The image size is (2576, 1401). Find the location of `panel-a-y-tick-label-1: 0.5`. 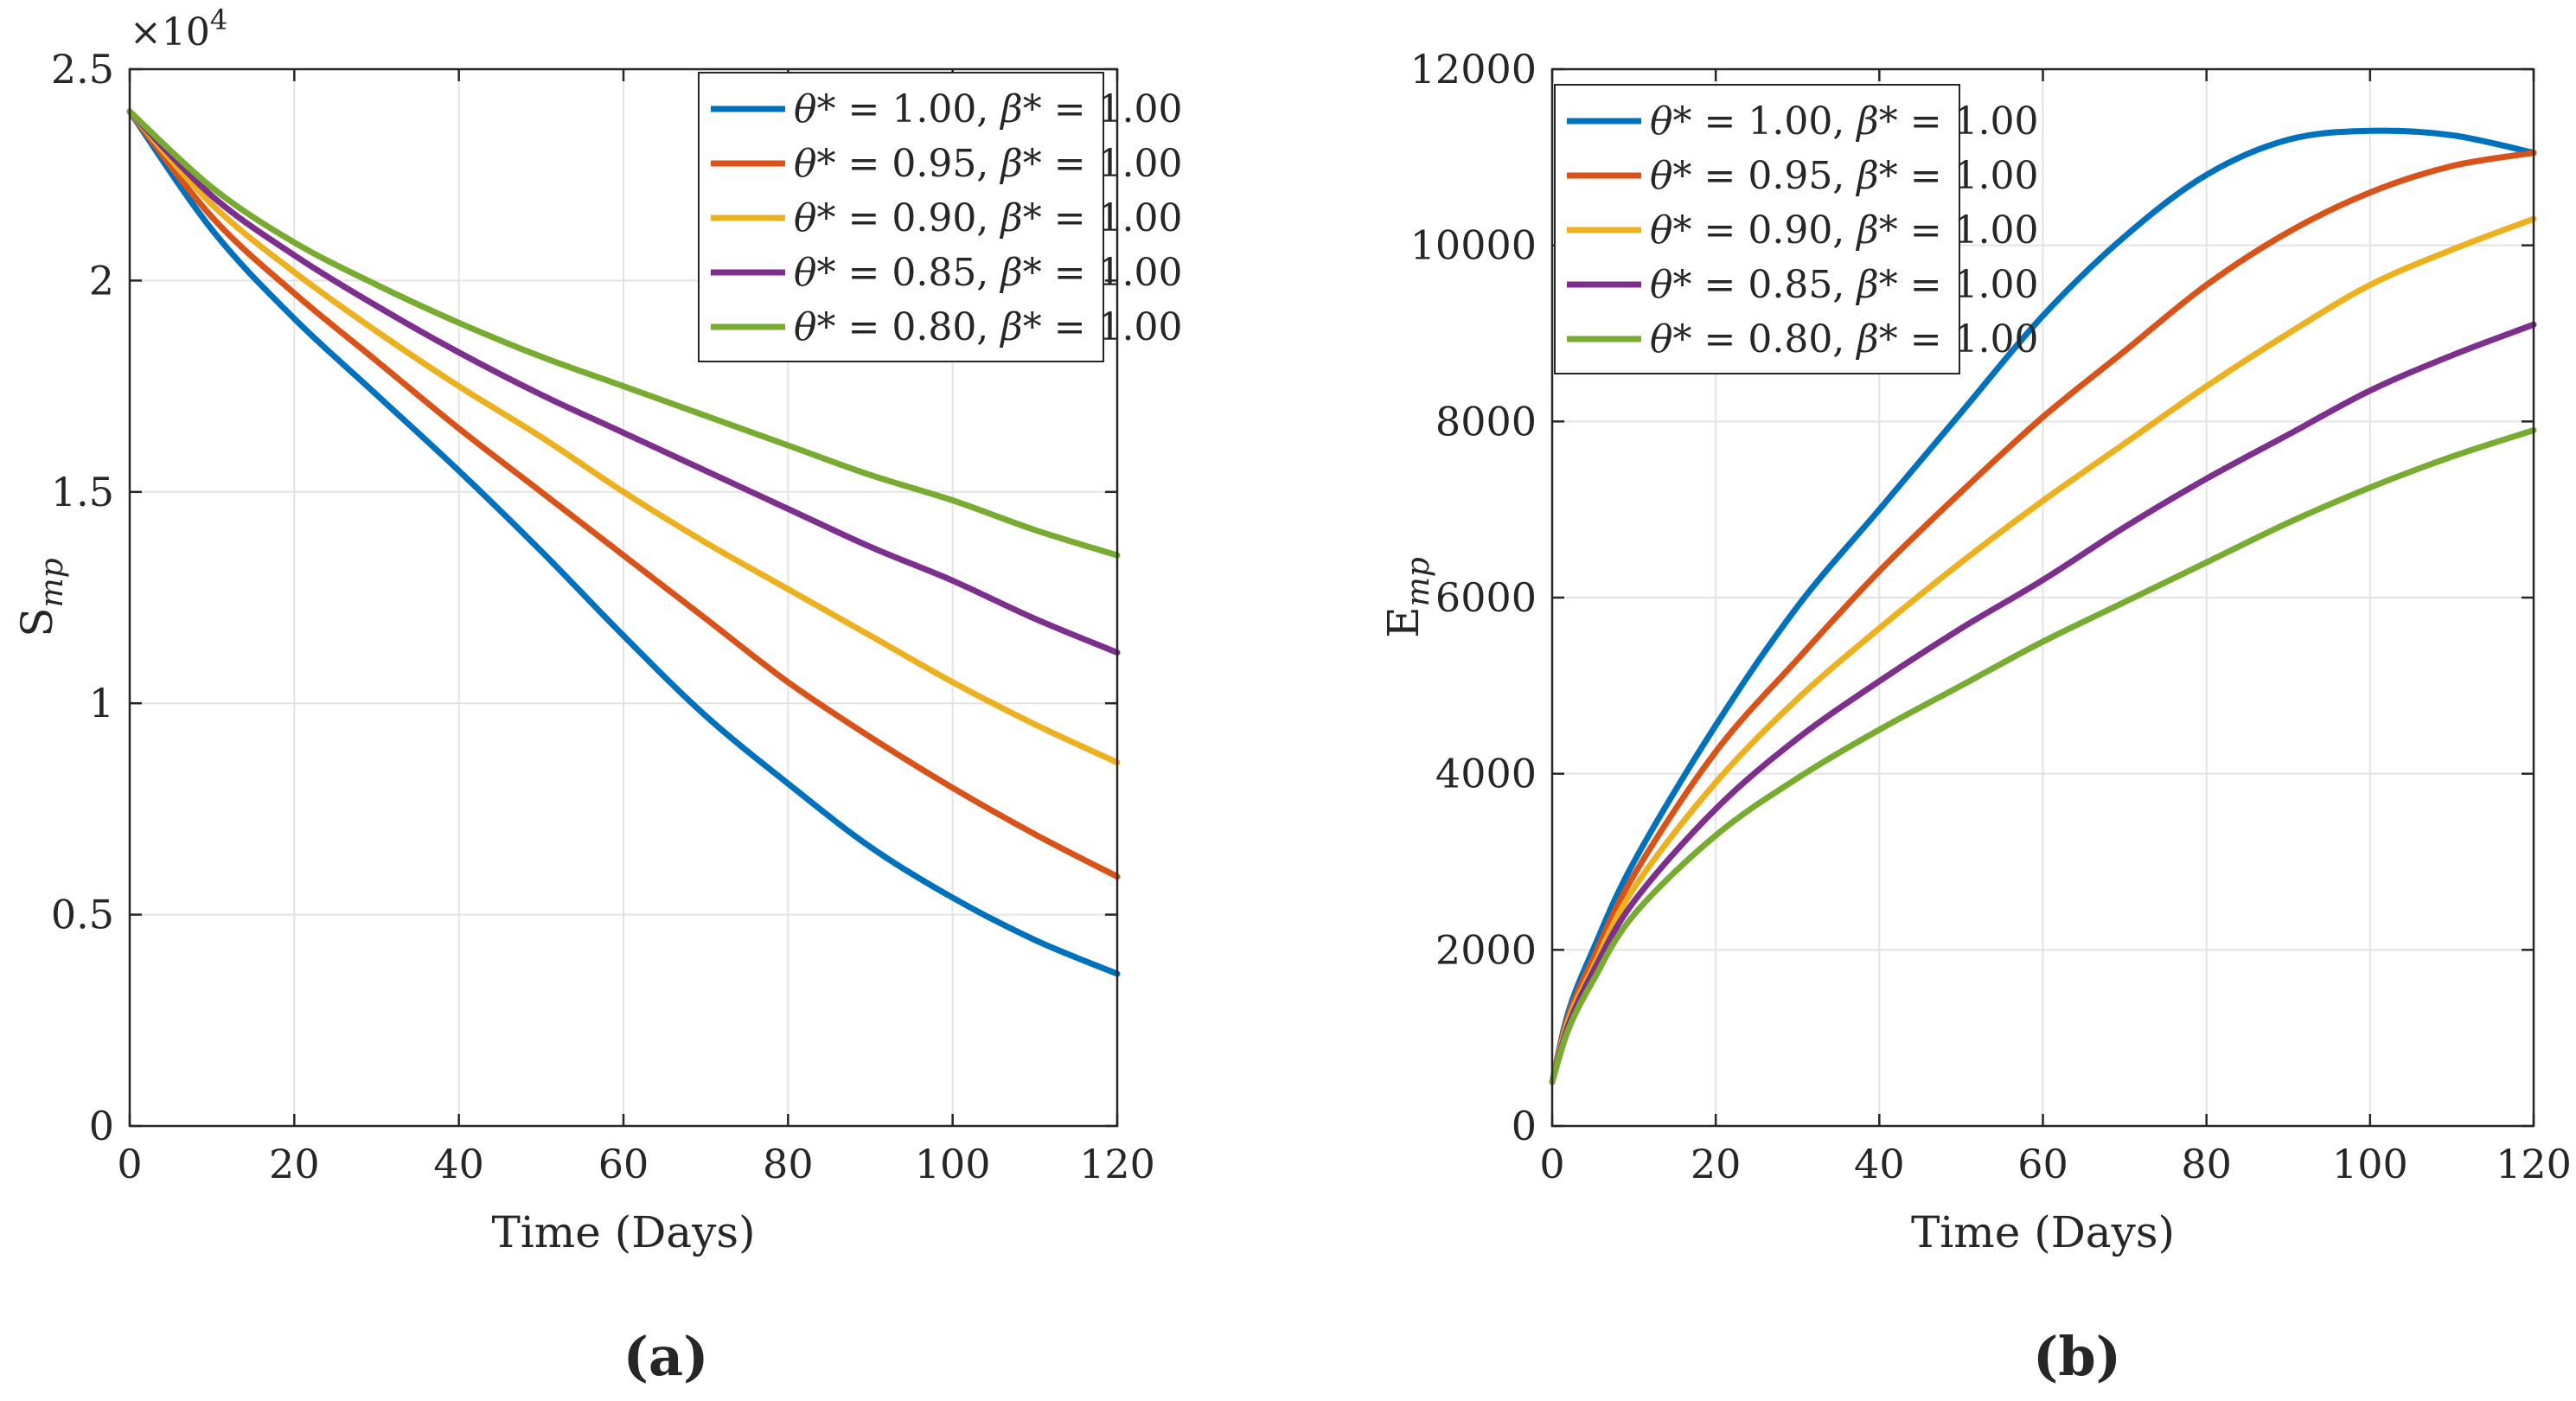

panel-a-y-tick-label-1: 0.5 is located at coordinates (82, 915).